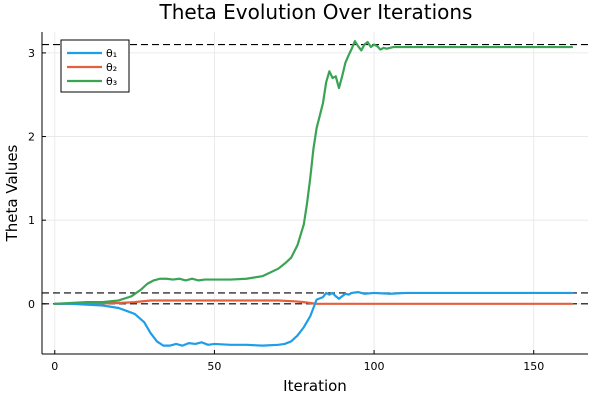 The width and height of the screenshot is (600, 400). What do you see at coordinates (297, 361) in the screenshot?
I see `x-ticks: 0 50 100 150` at bounding box center [297, 361].